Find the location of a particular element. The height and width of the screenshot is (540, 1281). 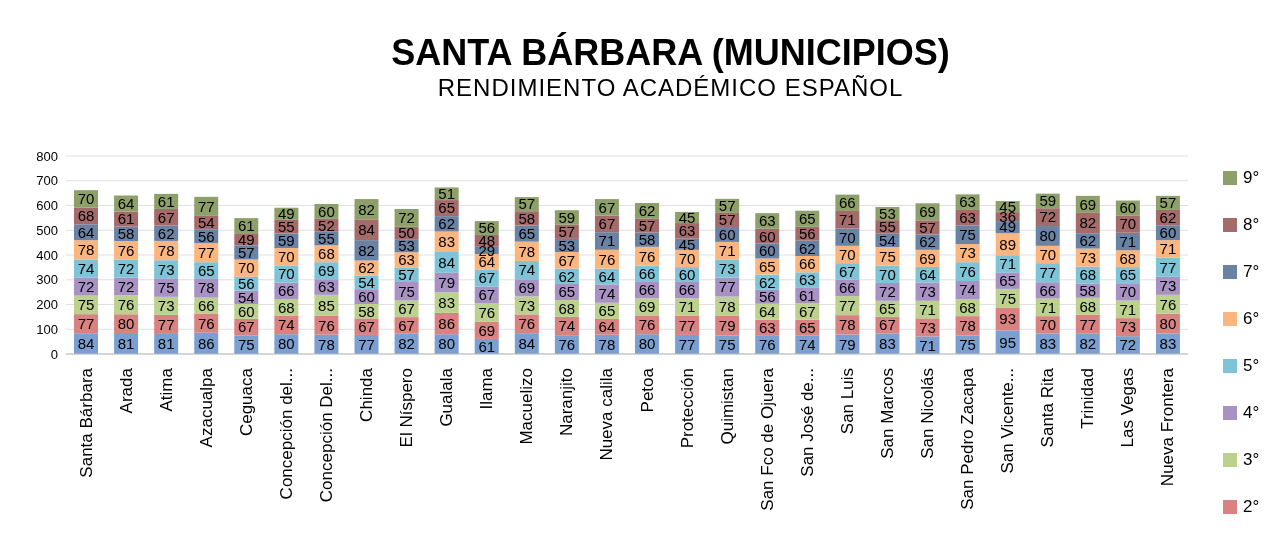

data-label: 58 is located at coordinates (647, 239).